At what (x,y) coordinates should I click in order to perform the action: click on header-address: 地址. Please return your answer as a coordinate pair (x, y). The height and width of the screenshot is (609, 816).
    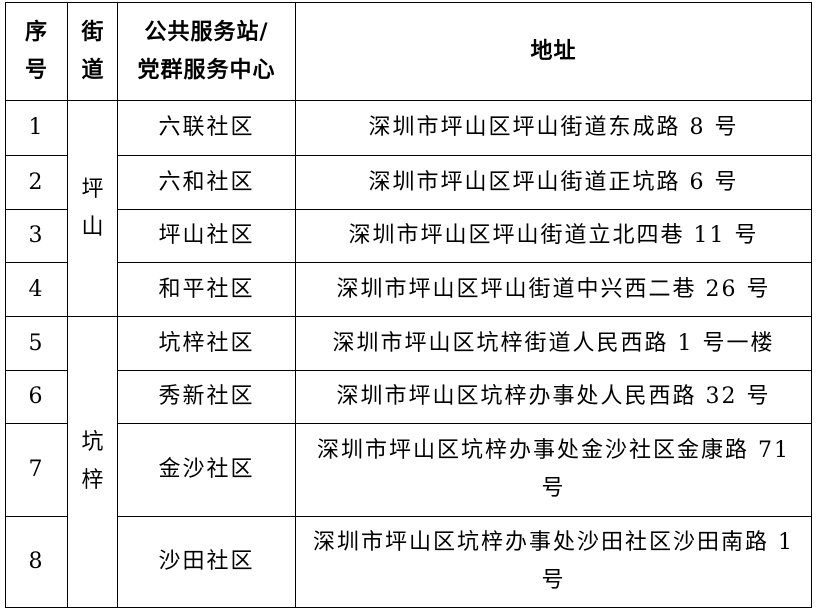
    Looking at the image, I should click on (553, 51).